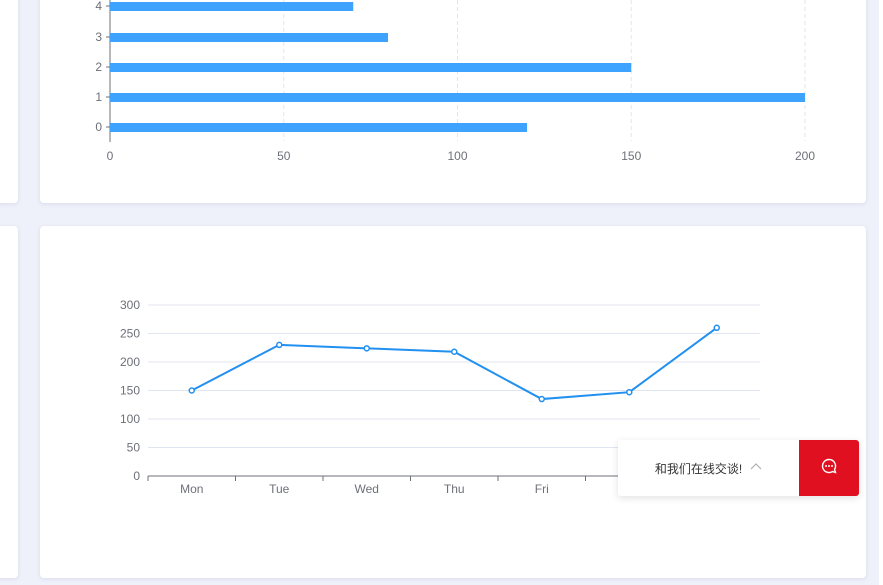  I want to click on line-y-tick-label: 300, so click(130, 305).